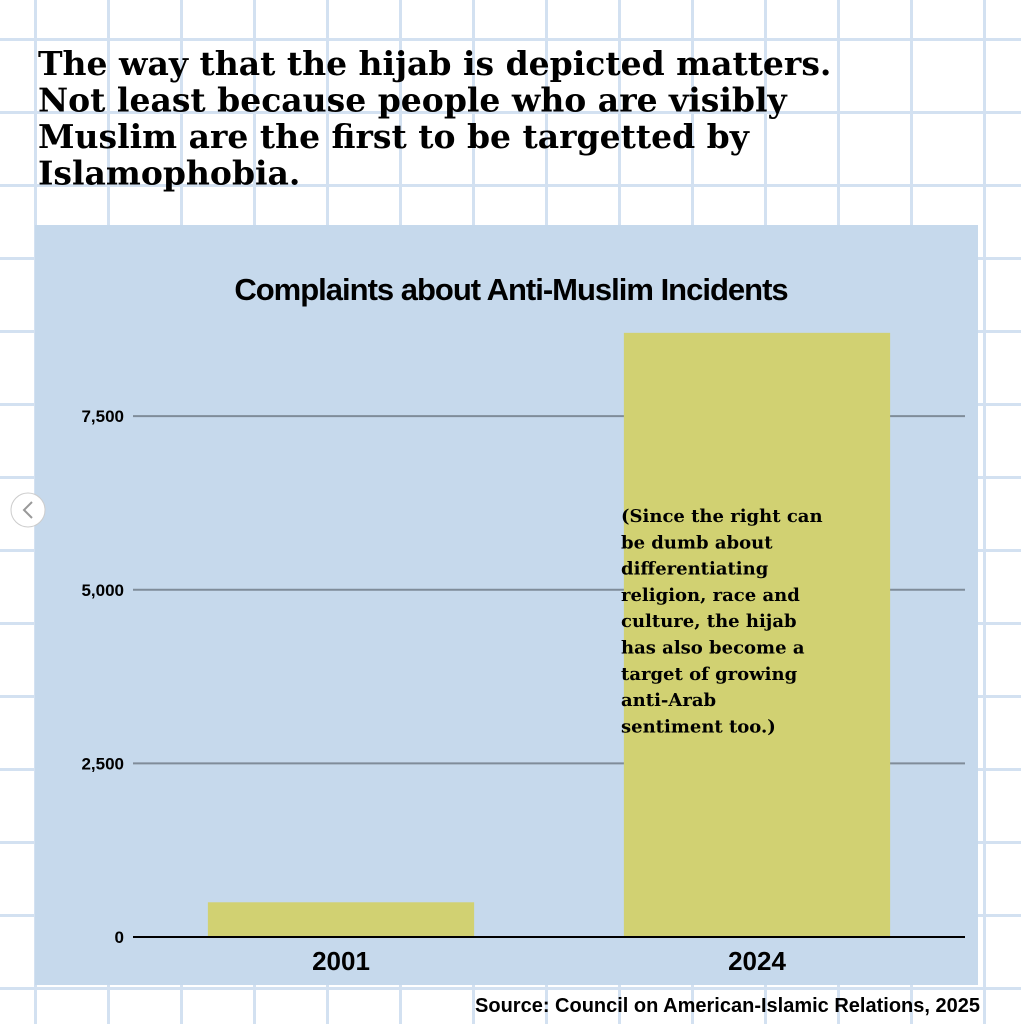 Image resolution: width=1021 pixels, height=1024 pixels. I want to click on annotation-line: differentiating, so click(695, 569).